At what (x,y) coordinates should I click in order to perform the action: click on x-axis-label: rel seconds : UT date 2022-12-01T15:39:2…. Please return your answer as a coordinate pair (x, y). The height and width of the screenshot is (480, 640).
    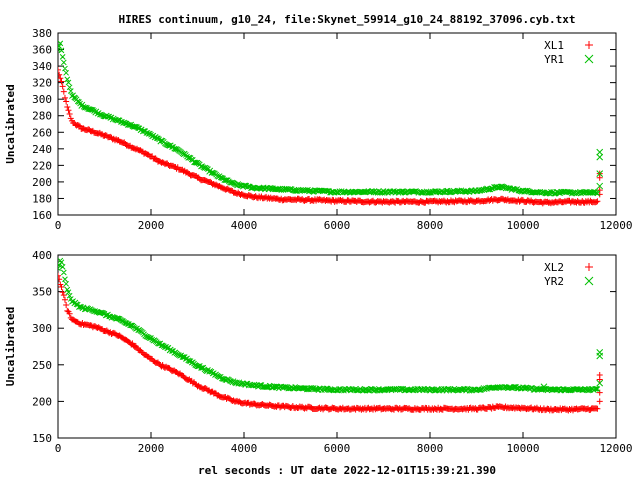
    Looking at the image, I should click on (347, 470).